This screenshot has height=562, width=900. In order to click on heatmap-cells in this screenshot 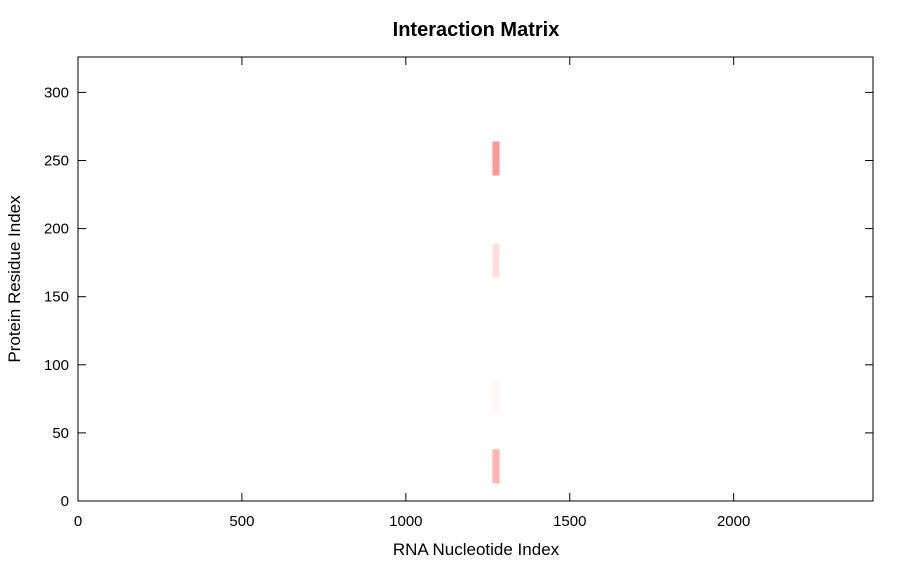, I will do `click(496, 312)`.